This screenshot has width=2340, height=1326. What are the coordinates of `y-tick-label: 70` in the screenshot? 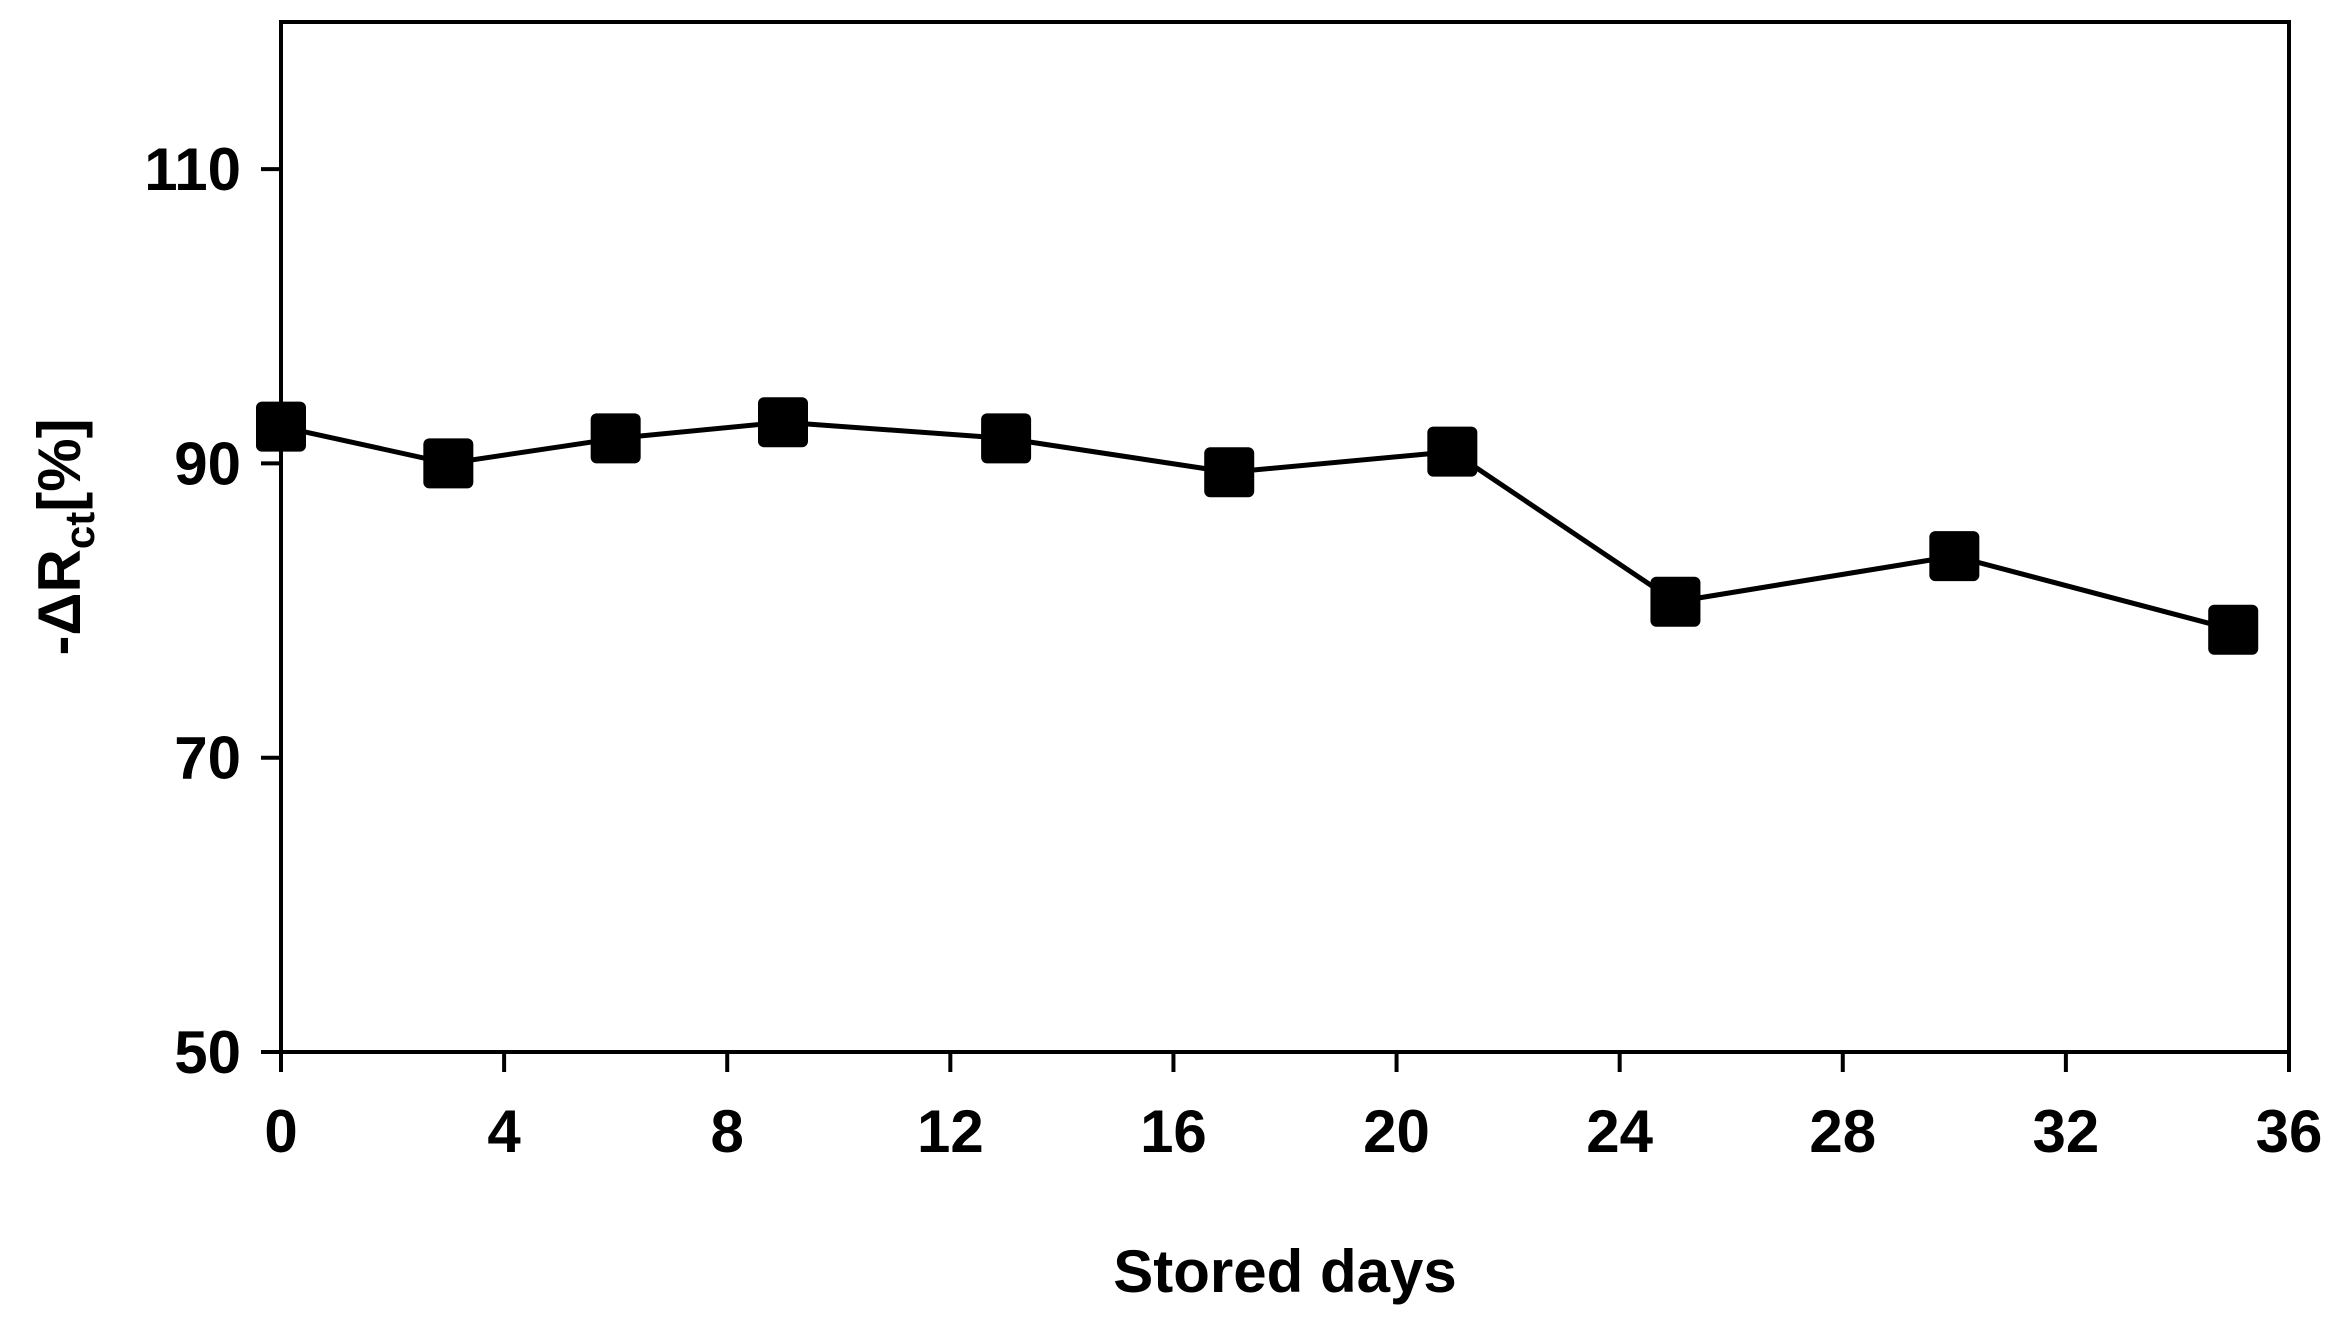 It's located at (207, 758).